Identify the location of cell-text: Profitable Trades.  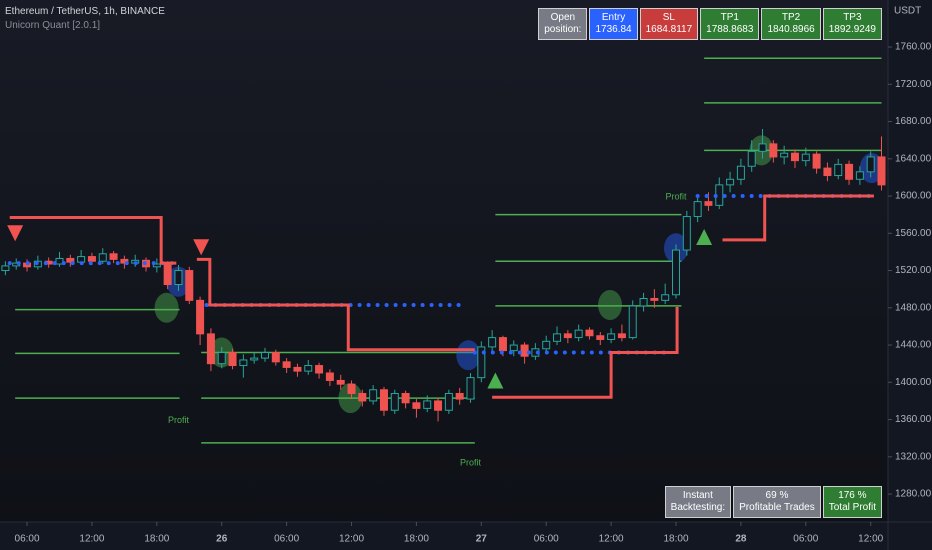
(777, 507).